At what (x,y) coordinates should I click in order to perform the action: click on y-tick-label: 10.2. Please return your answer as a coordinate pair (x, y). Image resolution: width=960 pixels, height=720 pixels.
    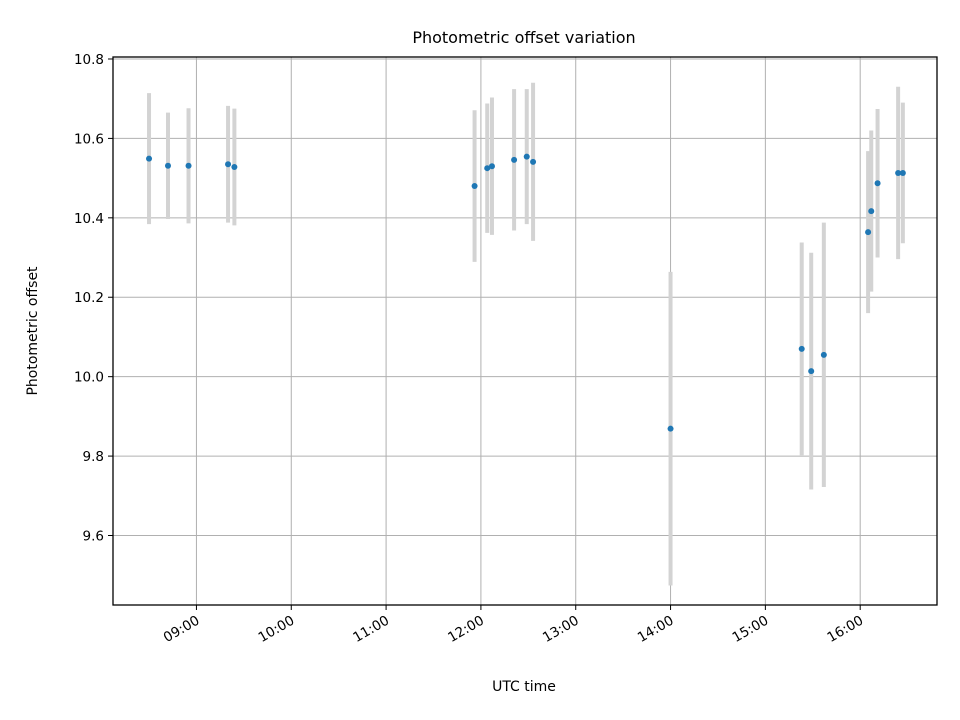
    Looking at the image, I should click on (89, 298).